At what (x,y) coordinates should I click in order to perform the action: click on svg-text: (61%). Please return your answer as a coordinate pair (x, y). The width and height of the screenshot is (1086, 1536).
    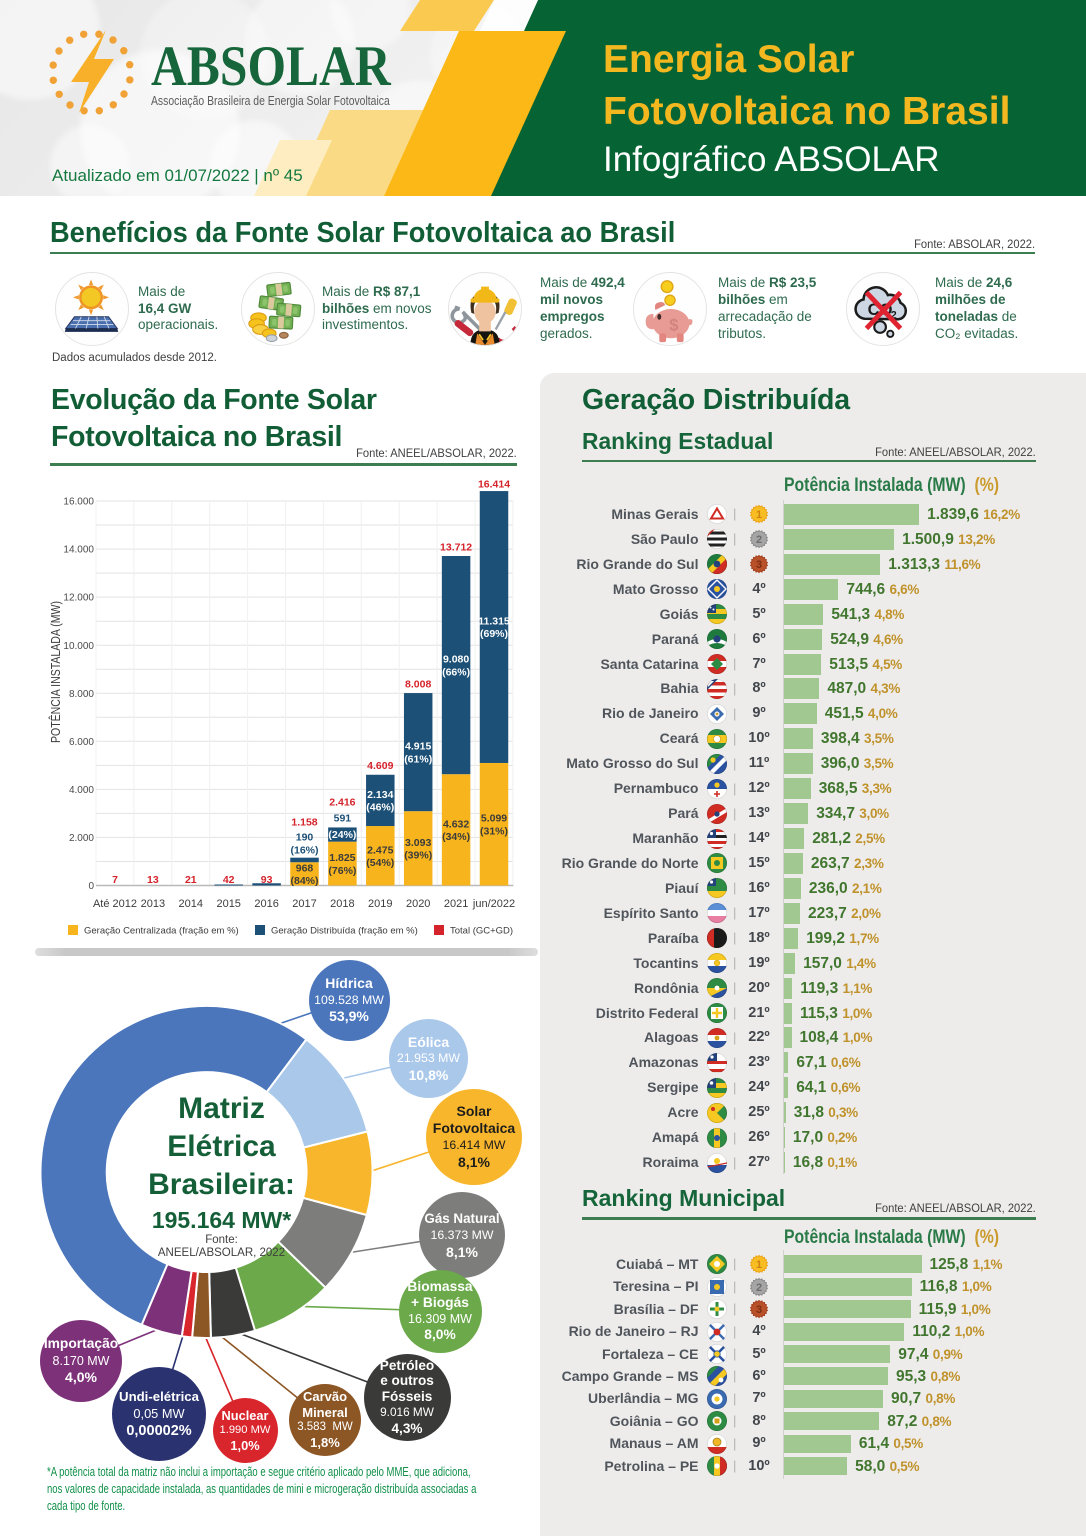
    Looking at the image, I should click on (418, 759).